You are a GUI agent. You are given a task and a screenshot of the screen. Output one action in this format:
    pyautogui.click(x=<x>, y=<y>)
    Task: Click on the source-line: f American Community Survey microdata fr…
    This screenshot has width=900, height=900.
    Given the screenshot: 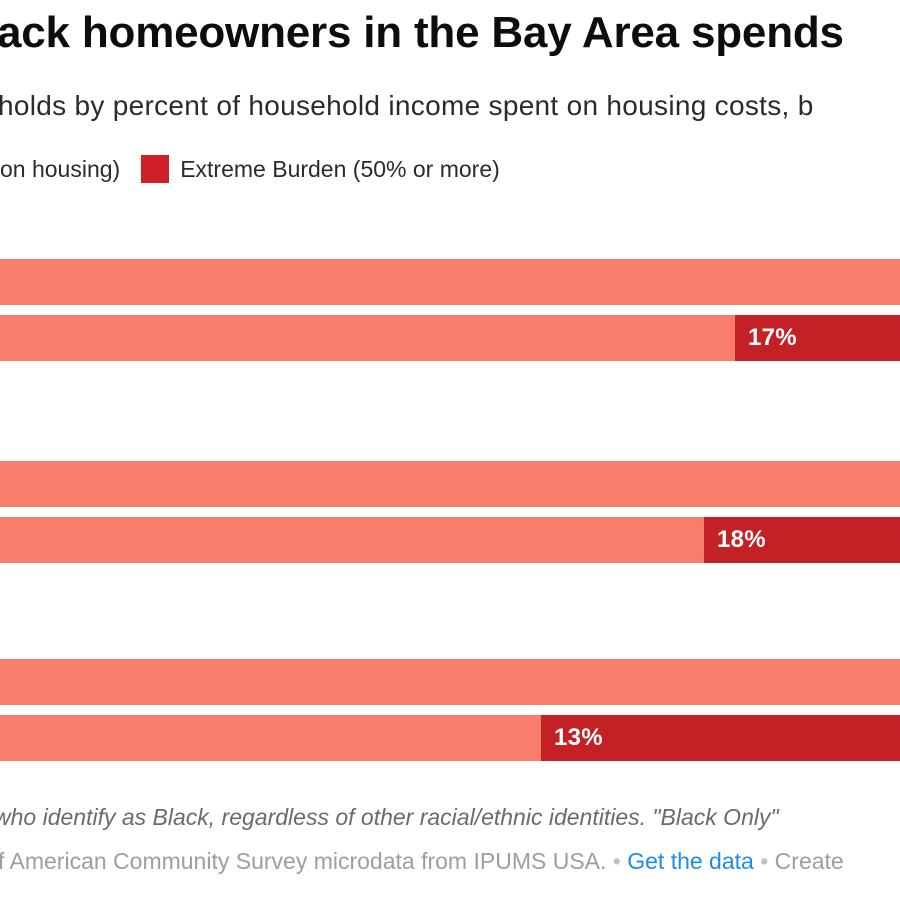 What is the action you would take?
    pyautogui.click(x=450, y=863)
    